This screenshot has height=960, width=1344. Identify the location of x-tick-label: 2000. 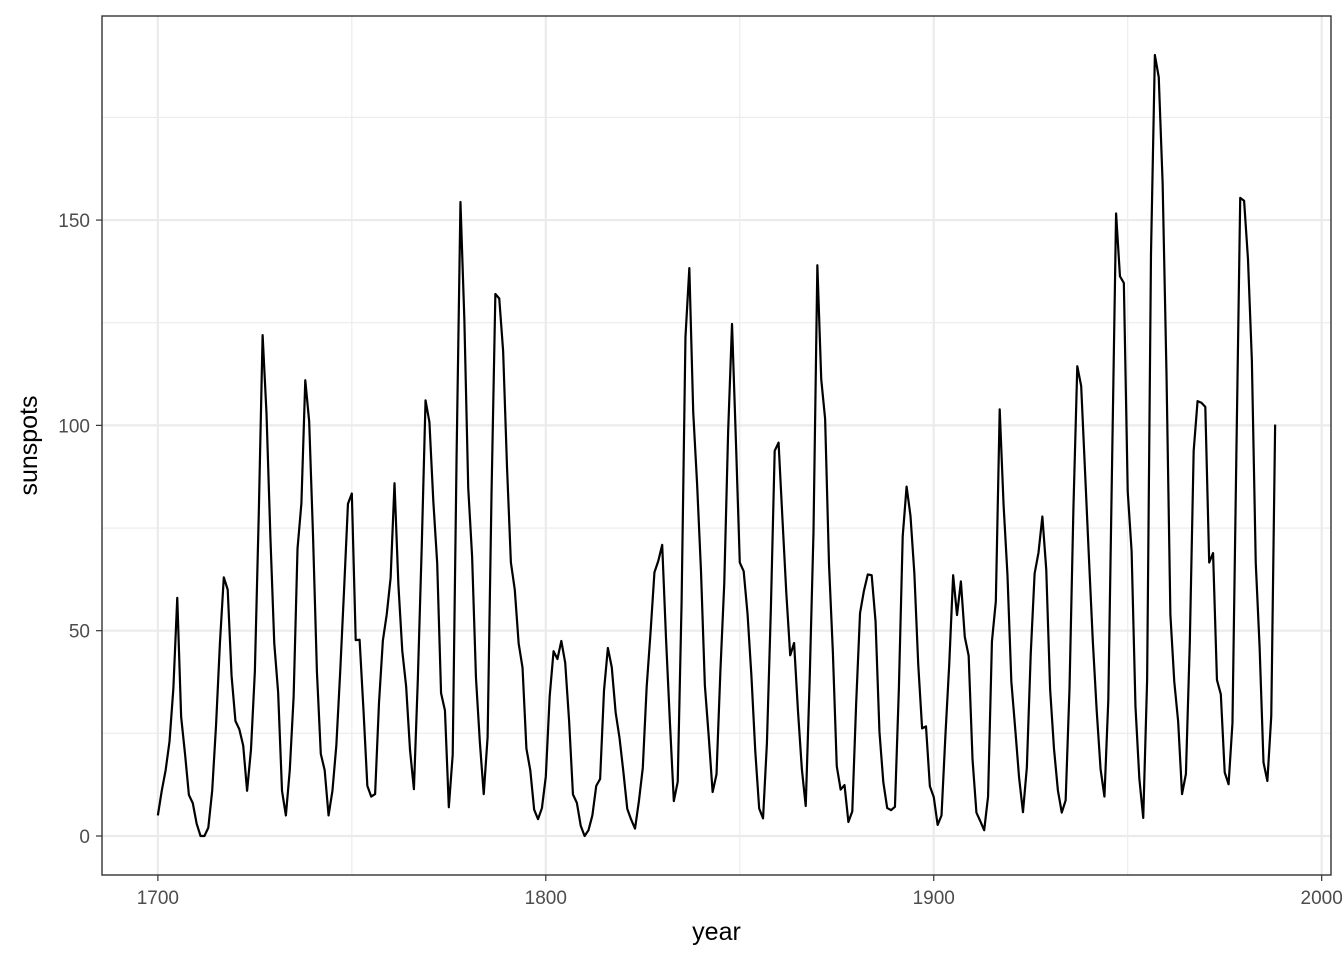
(1322, 898).